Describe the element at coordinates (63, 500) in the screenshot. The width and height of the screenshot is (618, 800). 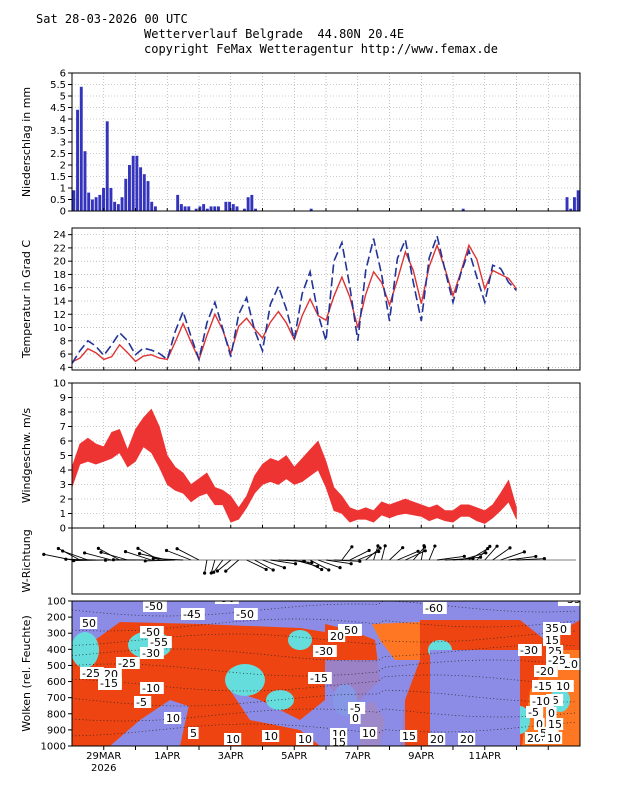
I see `wind-ytick-label: 2` at that location.